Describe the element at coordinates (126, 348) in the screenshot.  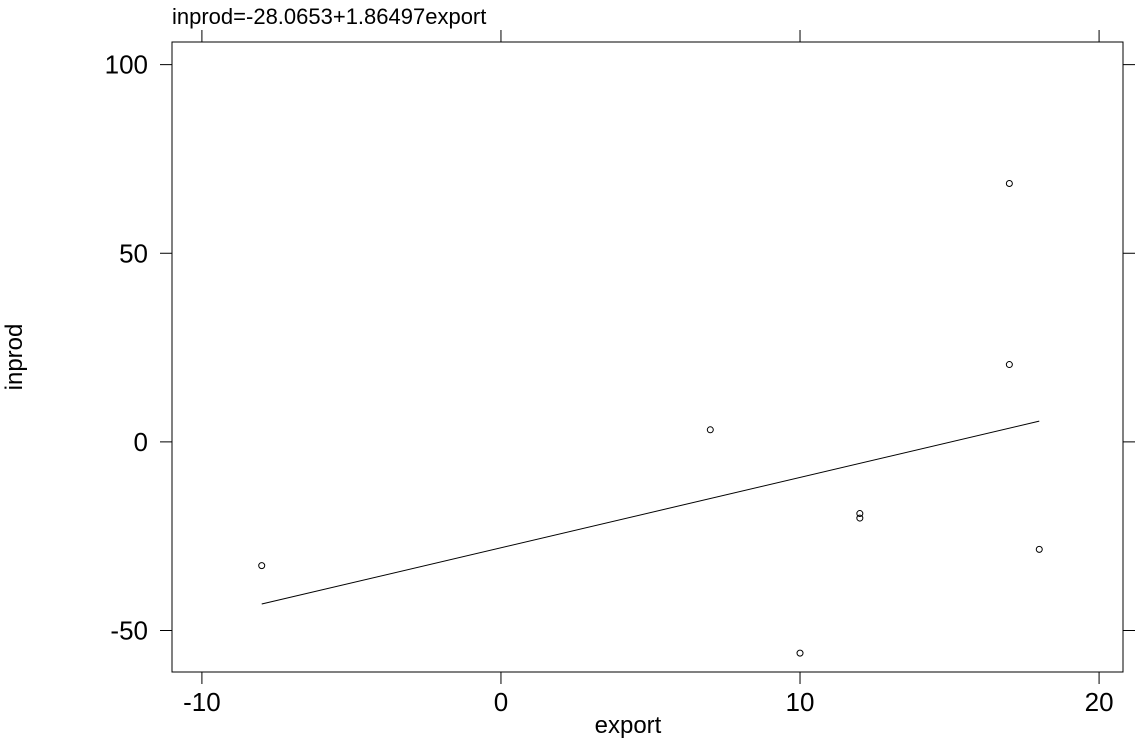
I see `y-axis-tick-labels: -50 0 50 100` at that location.